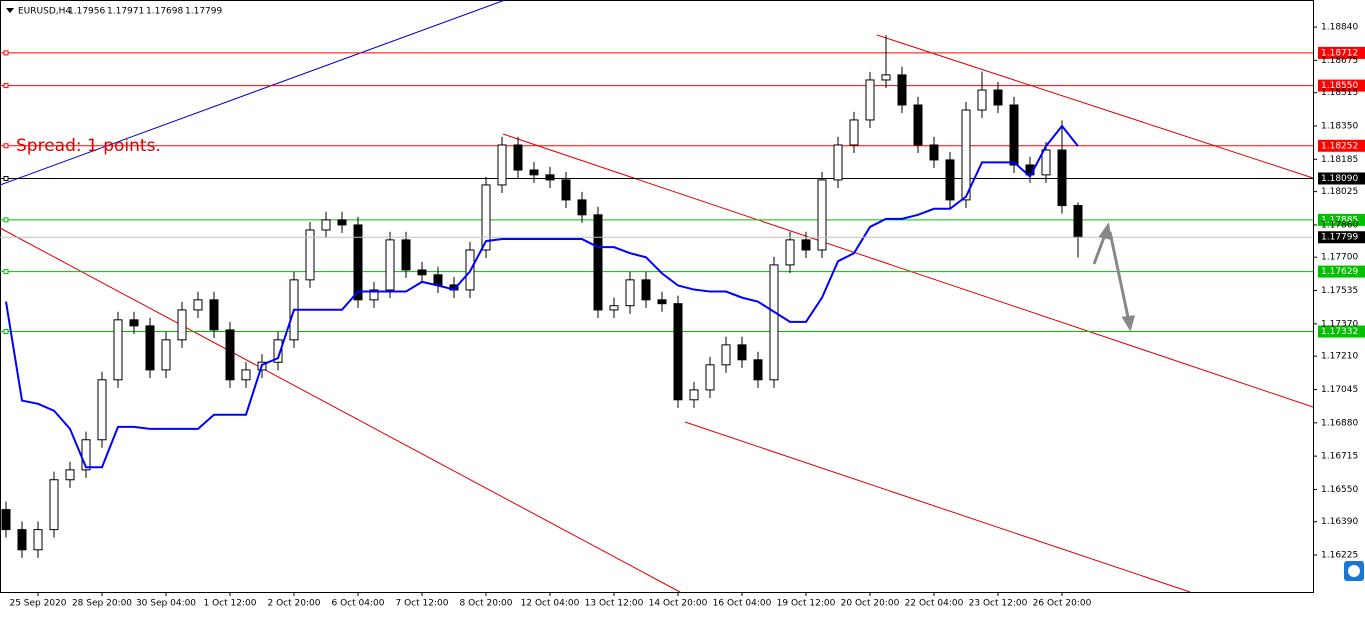 Image resolution: width=1365 pixels, height=620 pixels. What do you see at coordinates (37, 604) in the screenshot?
I see `x-tick-label: 25 Sep 2020` at bounding box center [37, 604].